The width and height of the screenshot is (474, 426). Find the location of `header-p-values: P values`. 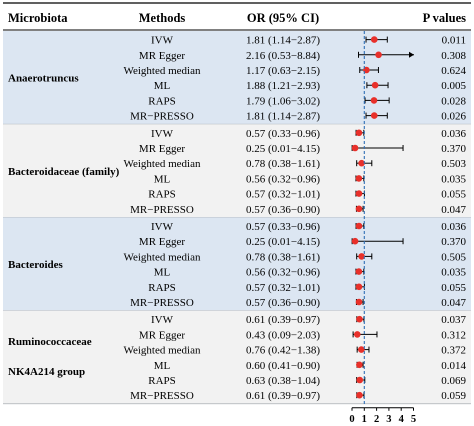

header-p-values: P values is located at coordinates (445, 18).